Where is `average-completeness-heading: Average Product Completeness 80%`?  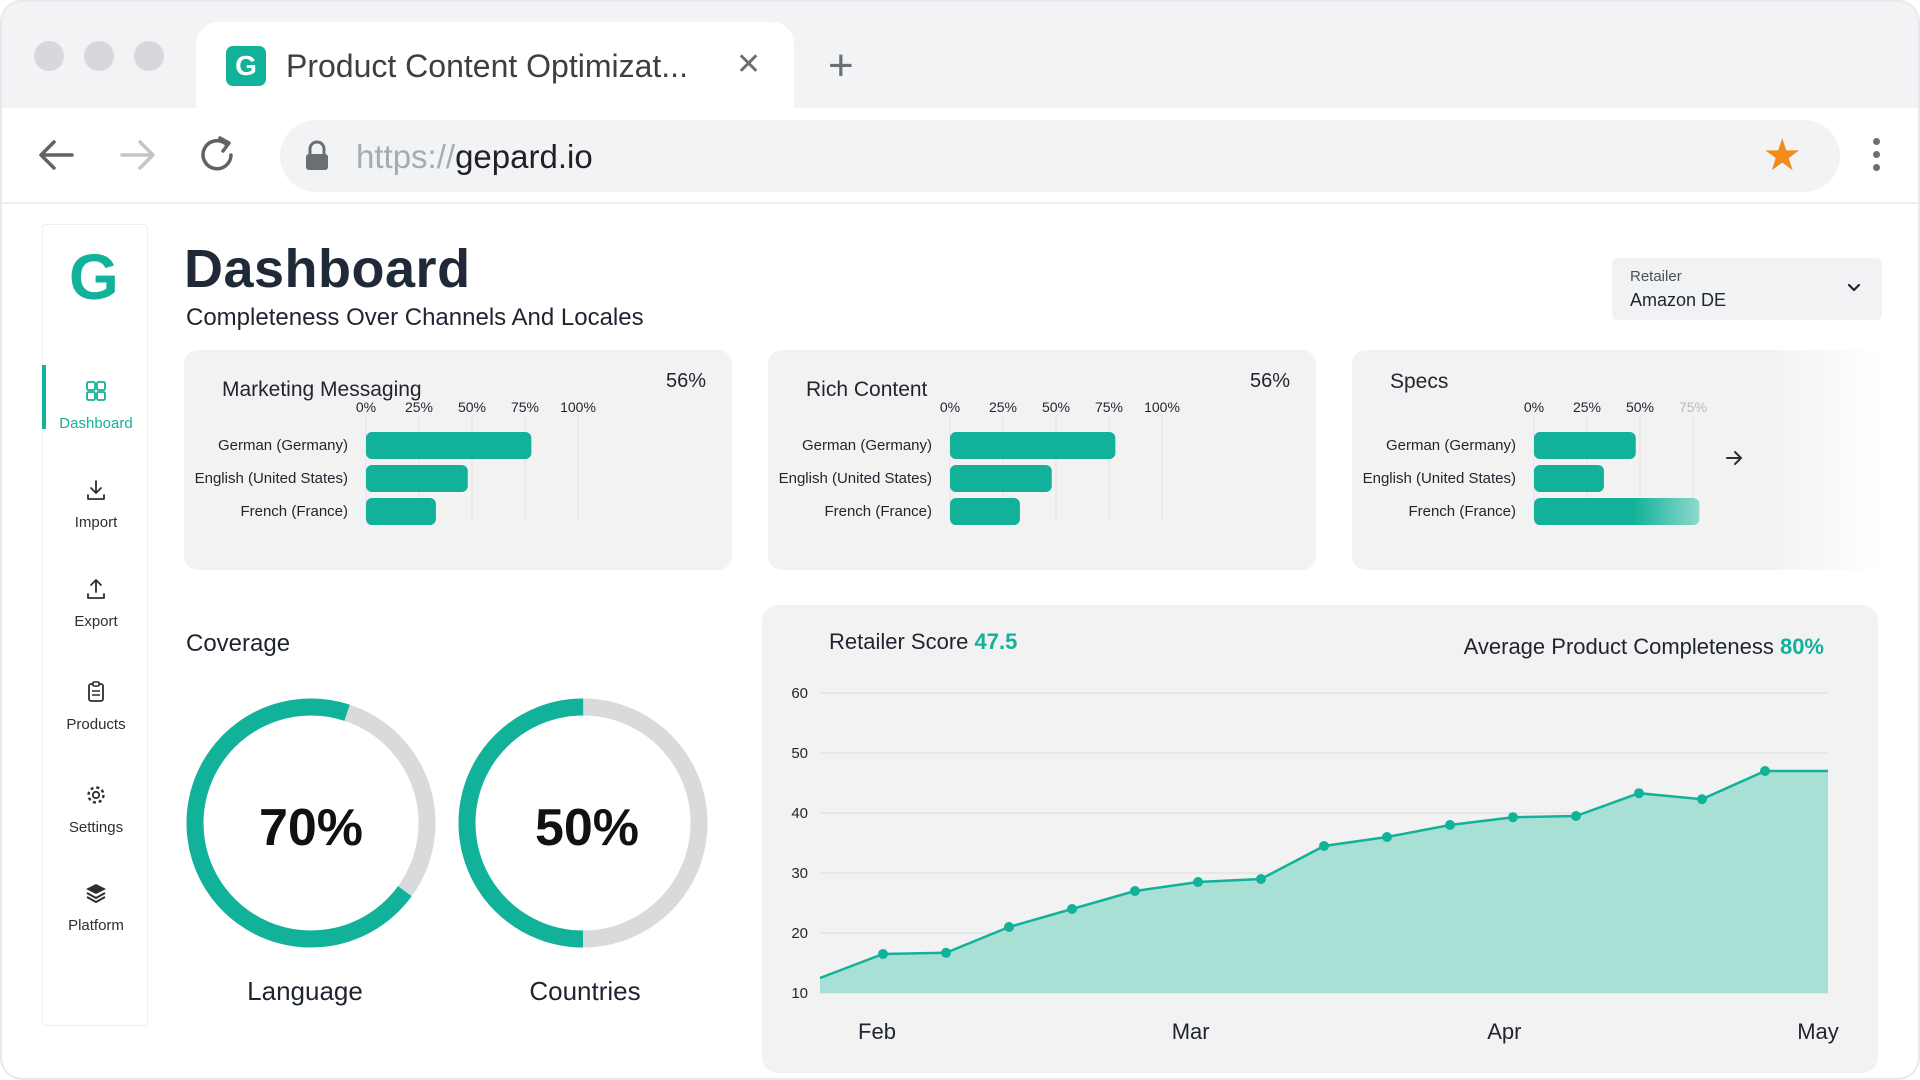
average-completeness-heading: Average Product Completeness 80% is located at coordinates (1644, 647).